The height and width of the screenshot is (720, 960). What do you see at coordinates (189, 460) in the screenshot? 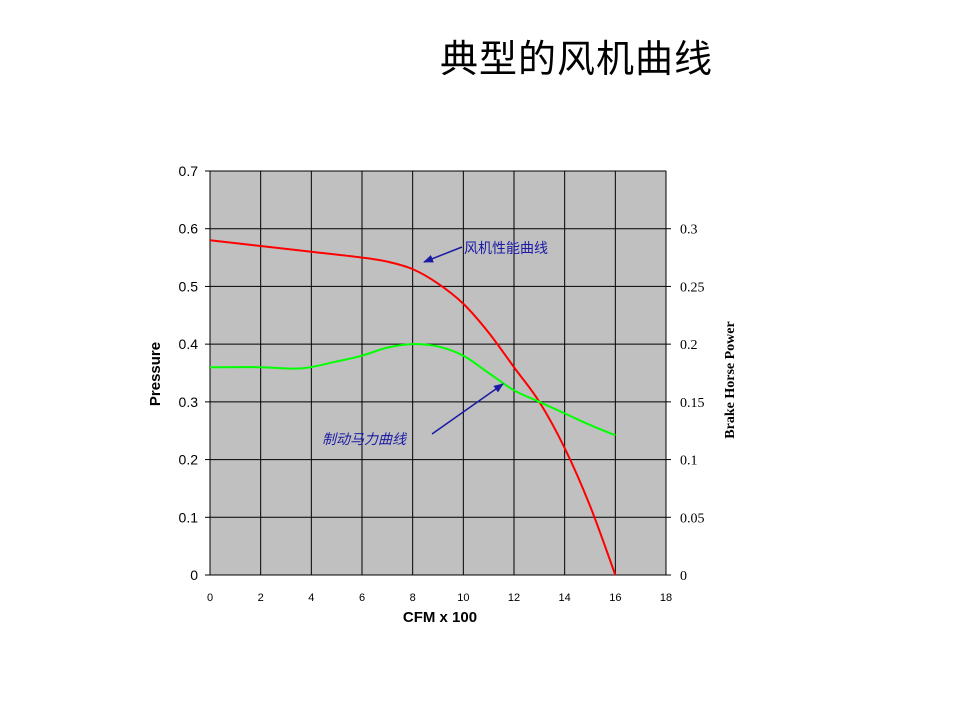
I see `y-tick-label: 0.2` at bounding box center [189, 460].